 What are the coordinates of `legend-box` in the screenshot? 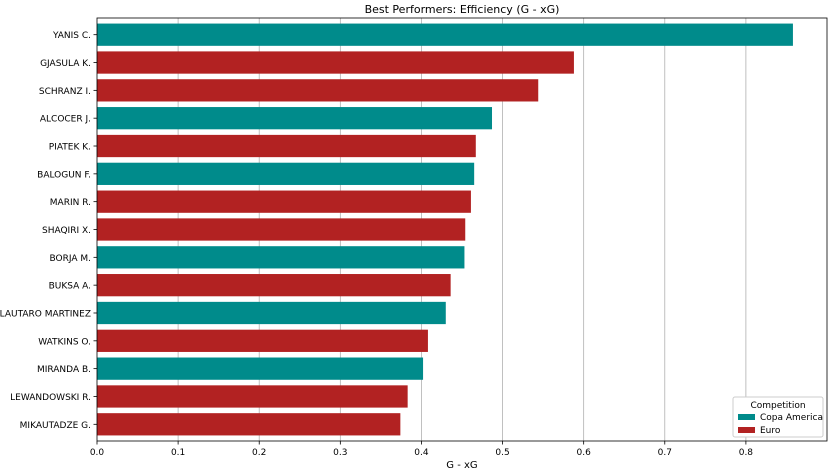 It's located at (778, 417).